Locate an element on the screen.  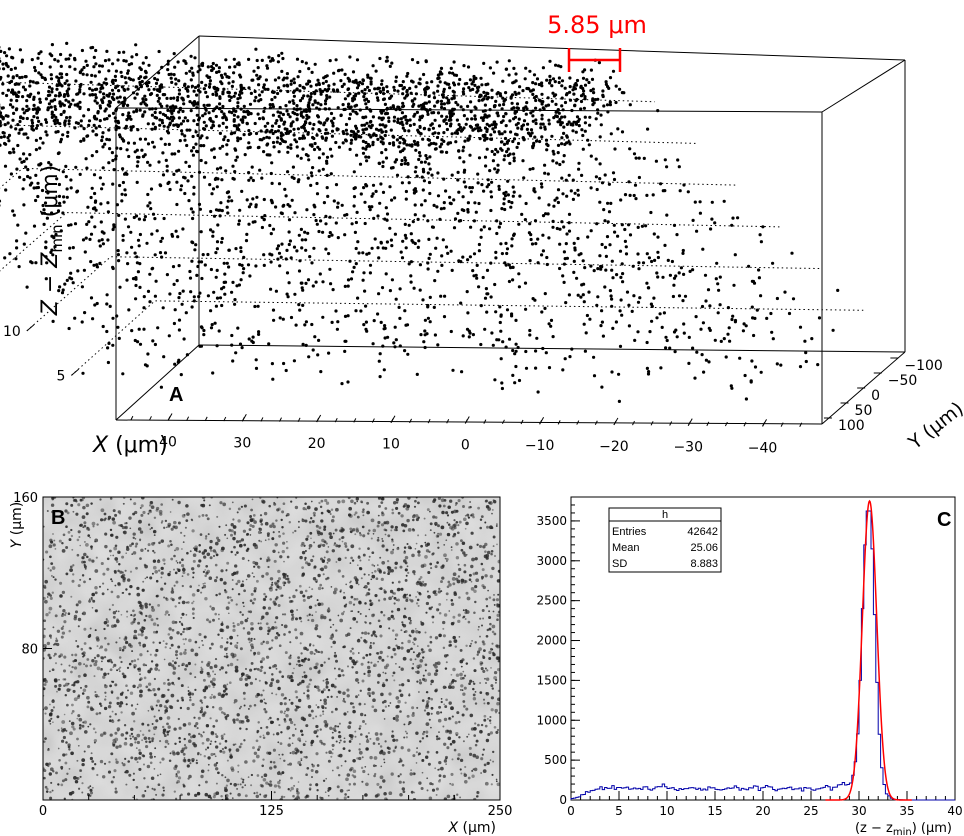
x-minor-tick is located at coordinates (355, 420).